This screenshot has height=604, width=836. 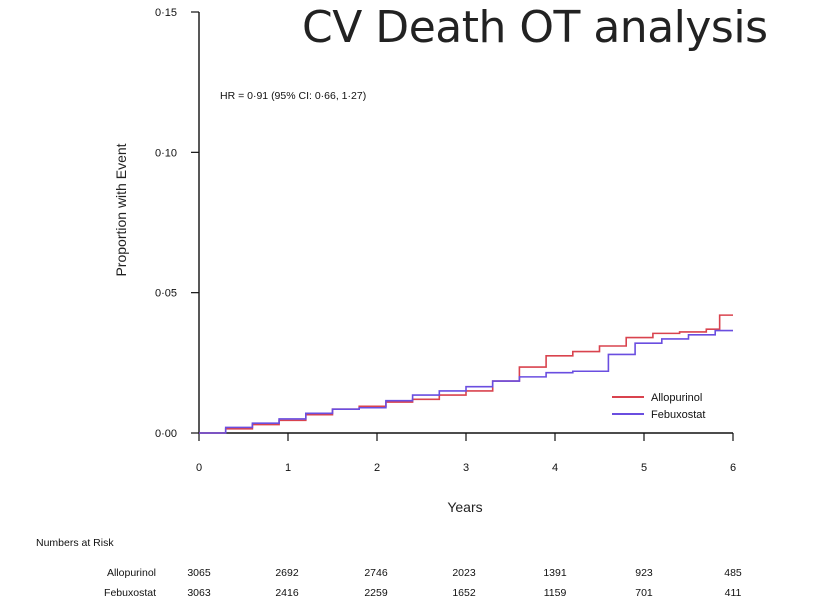 I want to click on risk-cell: 2259, so click(x=376, y=593).